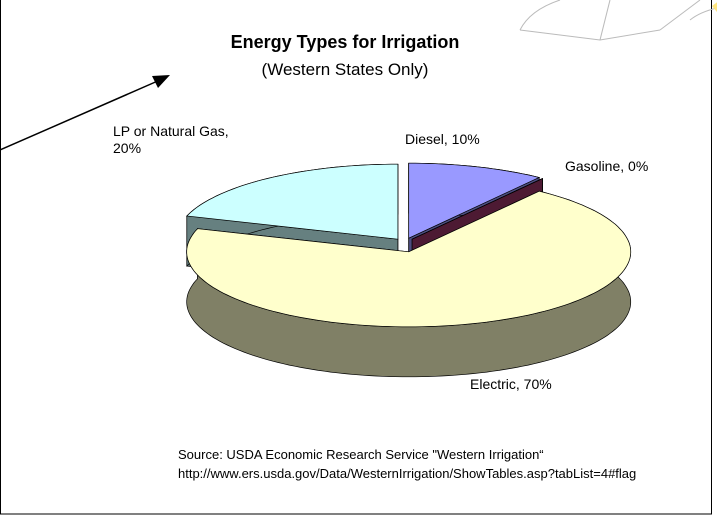  I want to click on chart-subtitle: (Western States Only), so click(345, 69).